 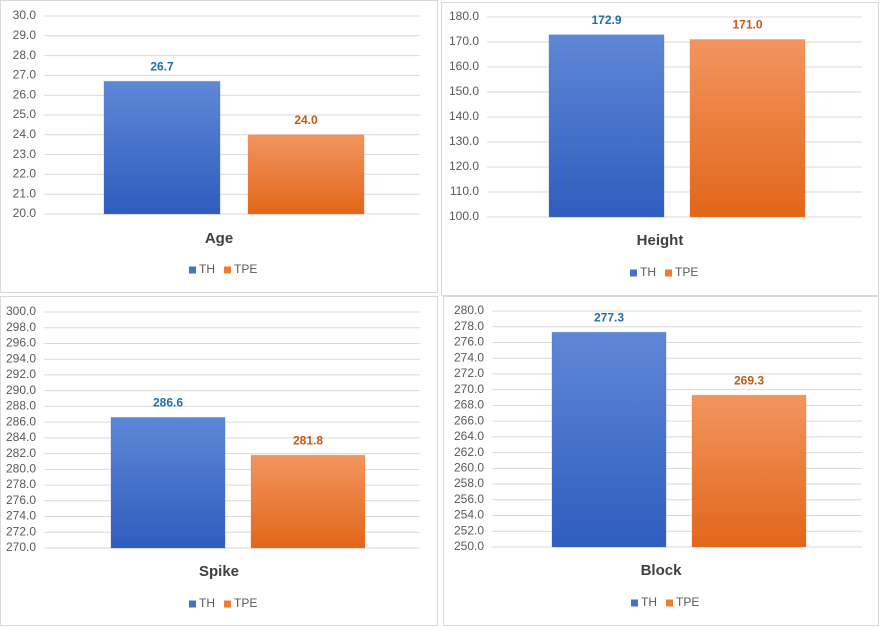 What do you see at coordinates (219, 571) in the screenshot?
I see `chart-title: Spike` at bounding box center [219, 571].